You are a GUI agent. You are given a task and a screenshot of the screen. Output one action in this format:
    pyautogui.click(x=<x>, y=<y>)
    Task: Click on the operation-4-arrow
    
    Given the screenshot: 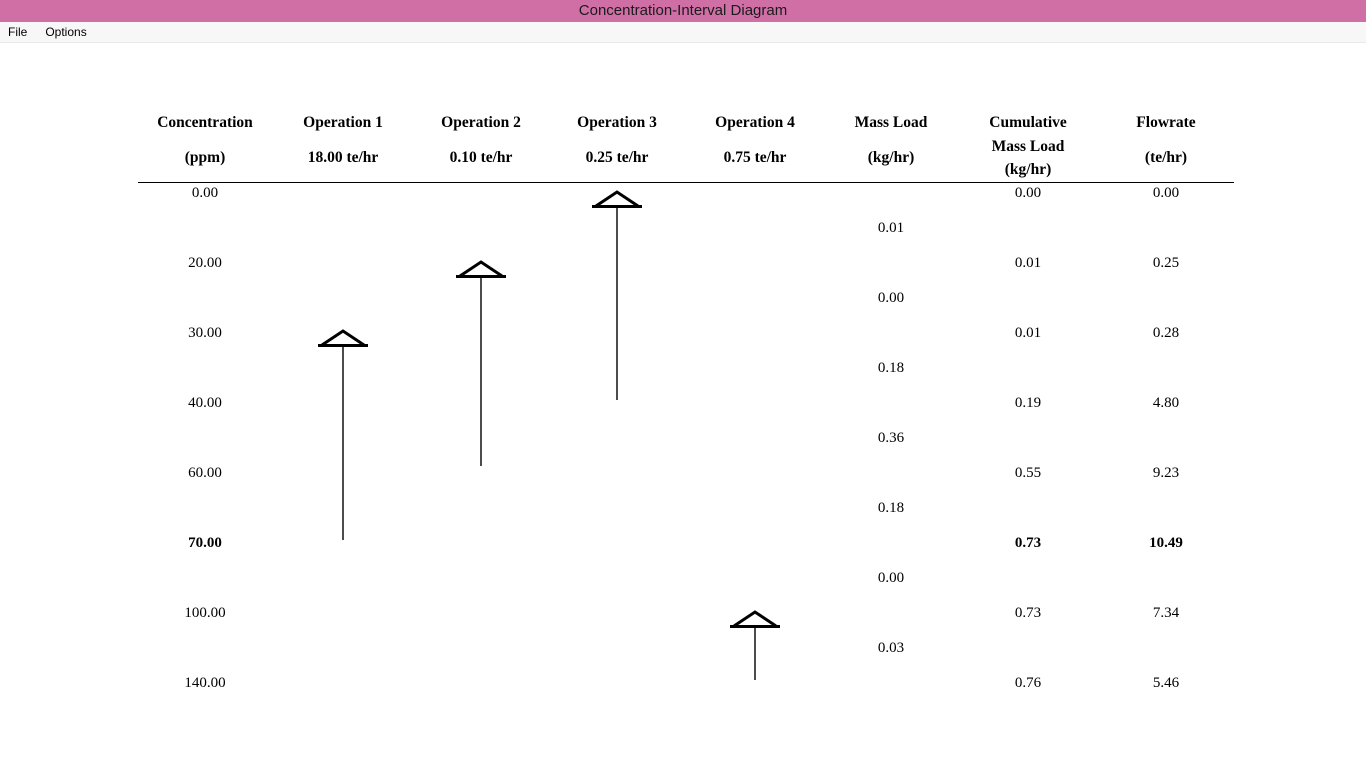 What is the action you would take?
    pyautogui.click(x=755, y=645)
    